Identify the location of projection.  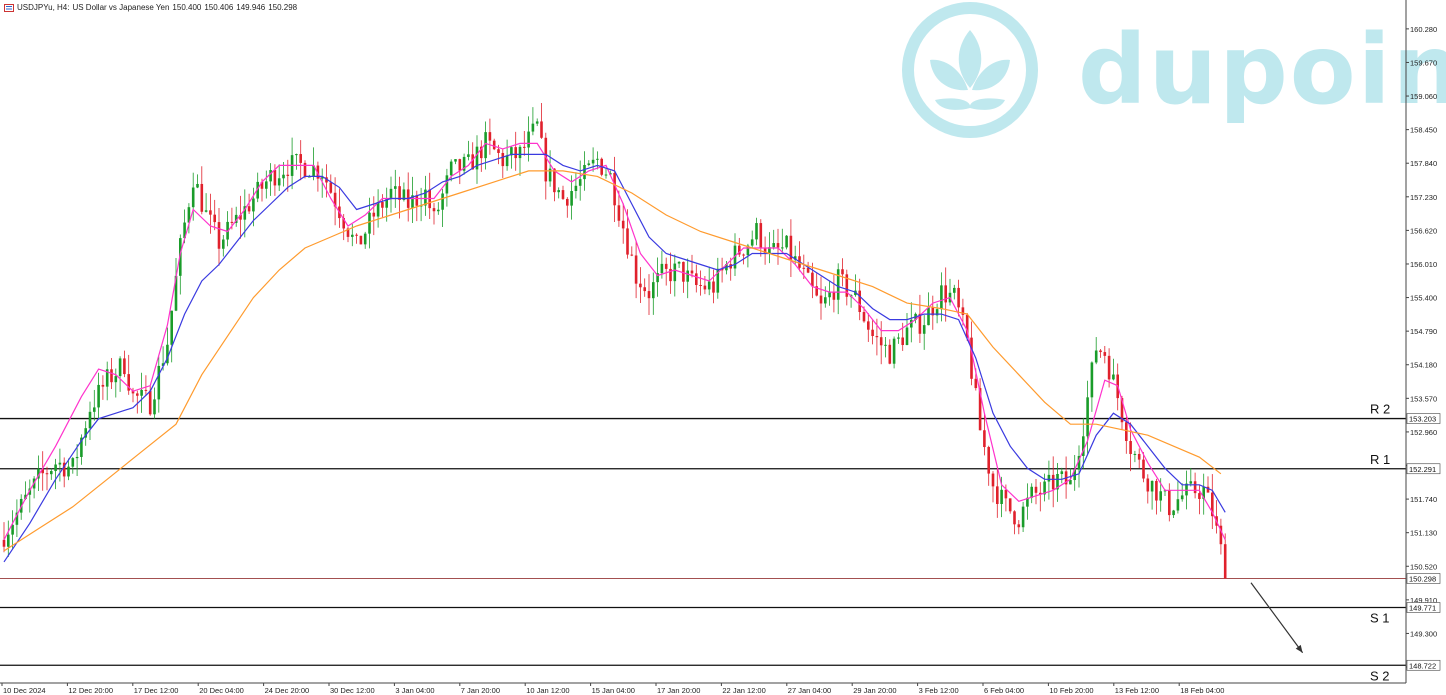
(1277, 618).